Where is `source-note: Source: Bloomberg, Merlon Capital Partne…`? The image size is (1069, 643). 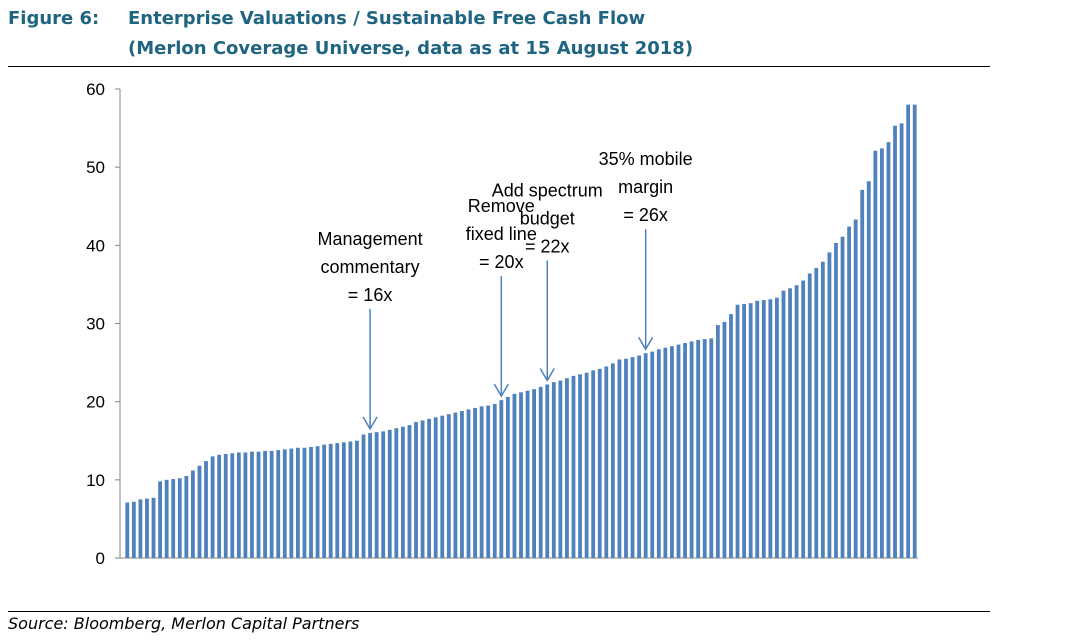
source-note: Source: Bloomberg, Merlon Capital Partne… is located at coordinates (184, 623).